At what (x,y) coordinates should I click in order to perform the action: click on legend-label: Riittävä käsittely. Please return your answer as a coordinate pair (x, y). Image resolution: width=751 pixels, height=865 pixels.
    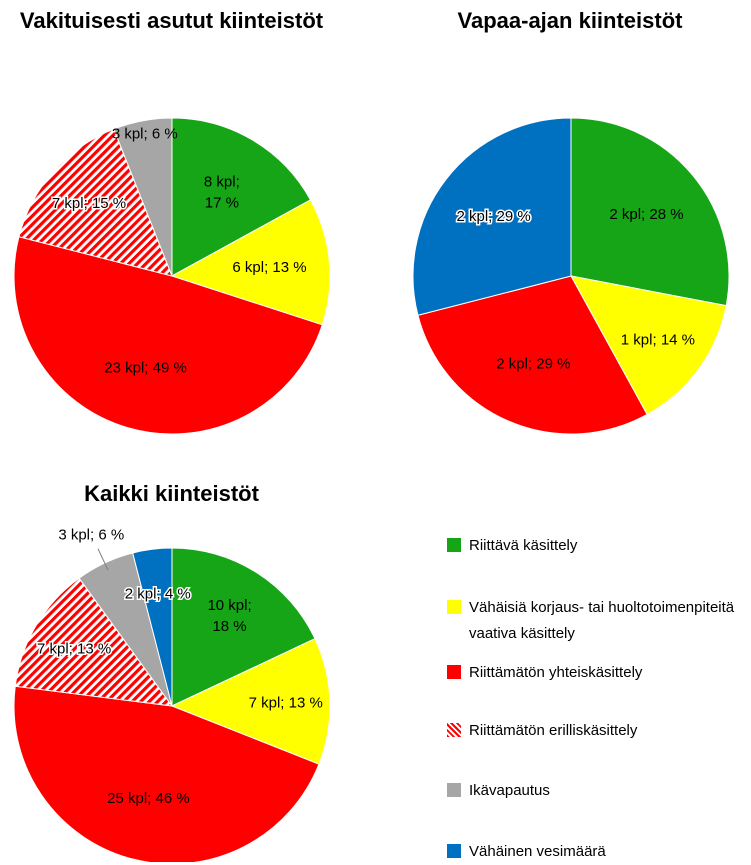
    Looking at the image, I should click on (523, 545).